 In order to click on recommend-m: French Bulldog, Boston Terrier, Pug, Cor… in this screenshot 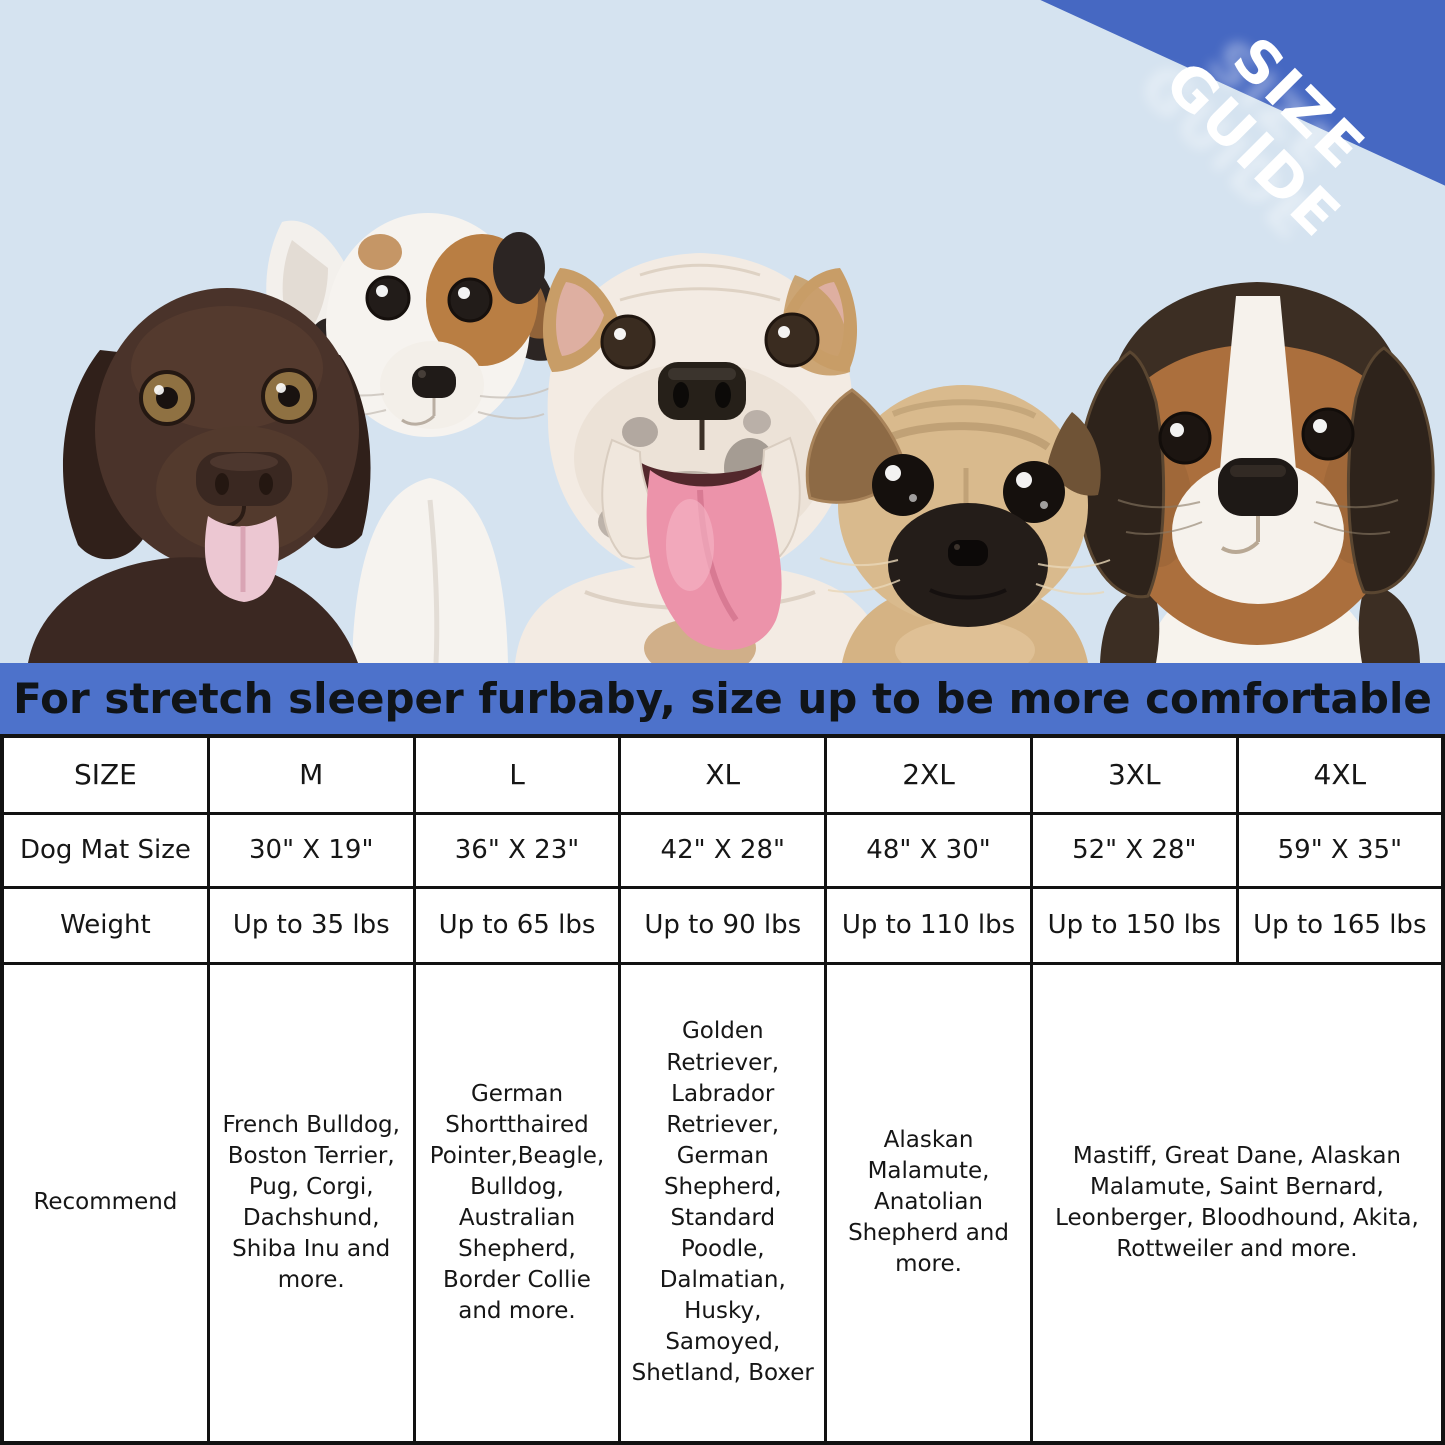, I will do `click(311, 1203)`.